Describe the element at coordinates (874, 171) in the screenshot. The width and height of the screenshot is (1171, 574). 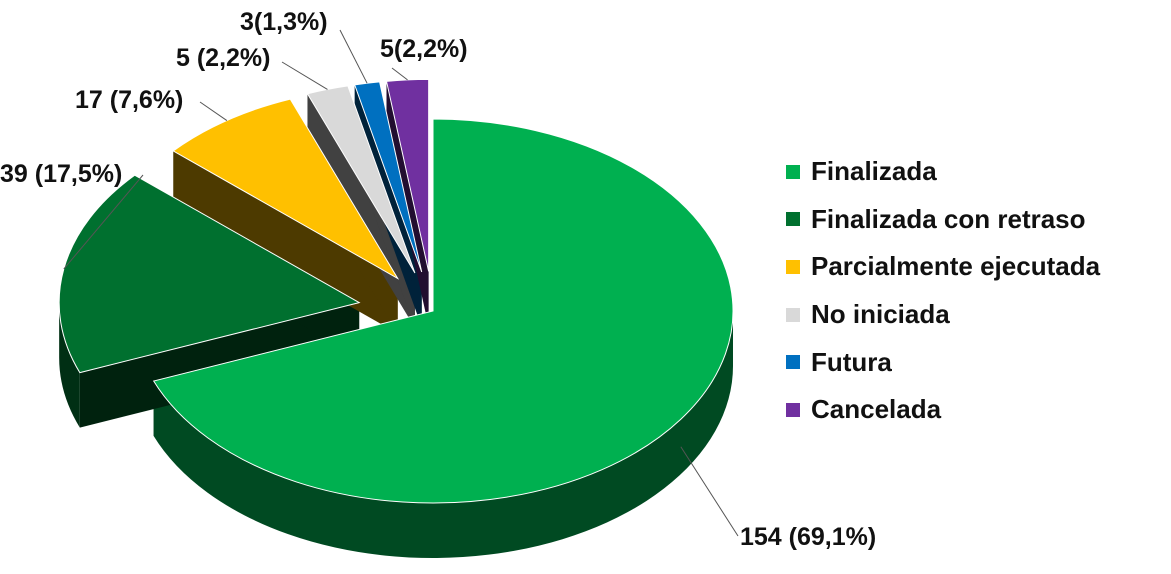
I see `legend-label: Finalizada` at that location.